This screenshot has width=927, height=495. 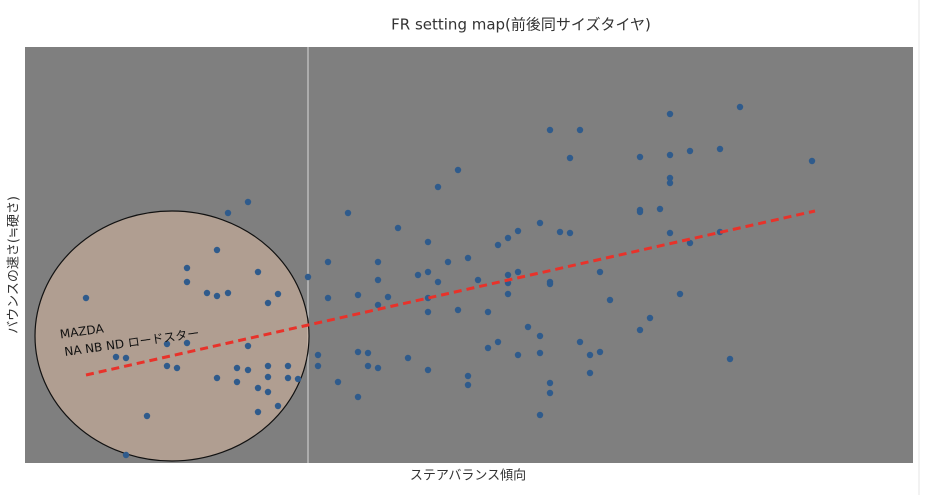 What do you see at coordinates (521, 25) in the screenshot?
I see `chart-title: FR setting map(前後同サイズタイヤ)` at bounding box center [521, 25].